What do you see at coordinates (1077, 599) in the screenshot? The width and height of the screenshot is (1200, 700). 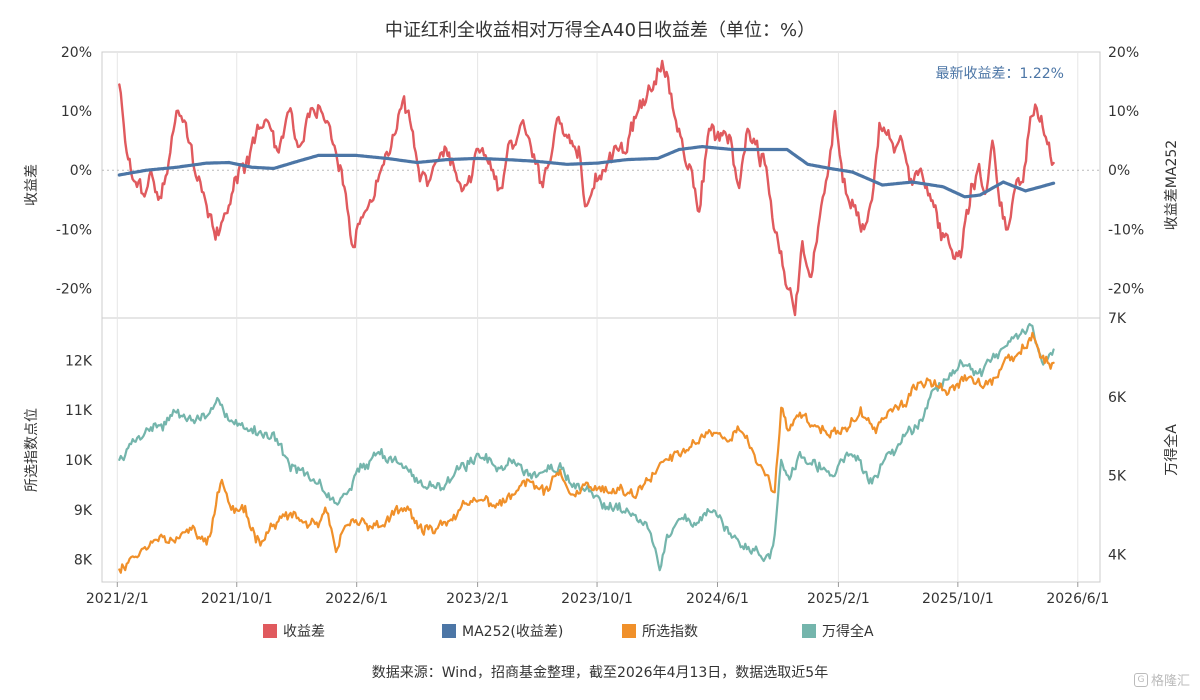 I see `x-tick-label: 2026/6/1` at bounding box center [1077, 599].